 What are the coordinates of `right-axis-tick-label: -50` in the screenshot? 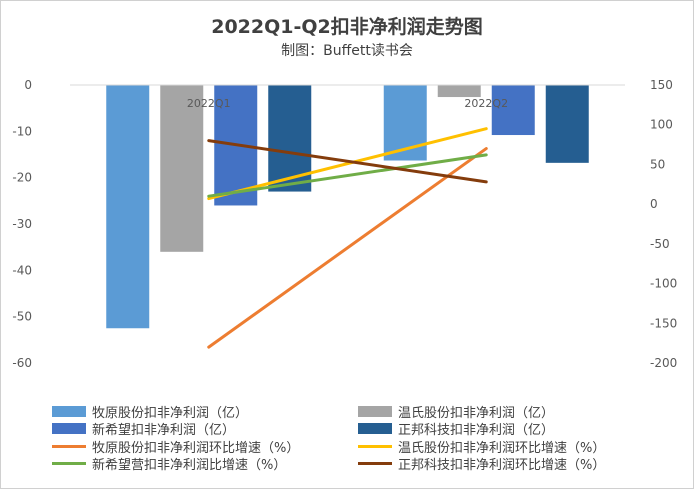 It's located at (660, 244).